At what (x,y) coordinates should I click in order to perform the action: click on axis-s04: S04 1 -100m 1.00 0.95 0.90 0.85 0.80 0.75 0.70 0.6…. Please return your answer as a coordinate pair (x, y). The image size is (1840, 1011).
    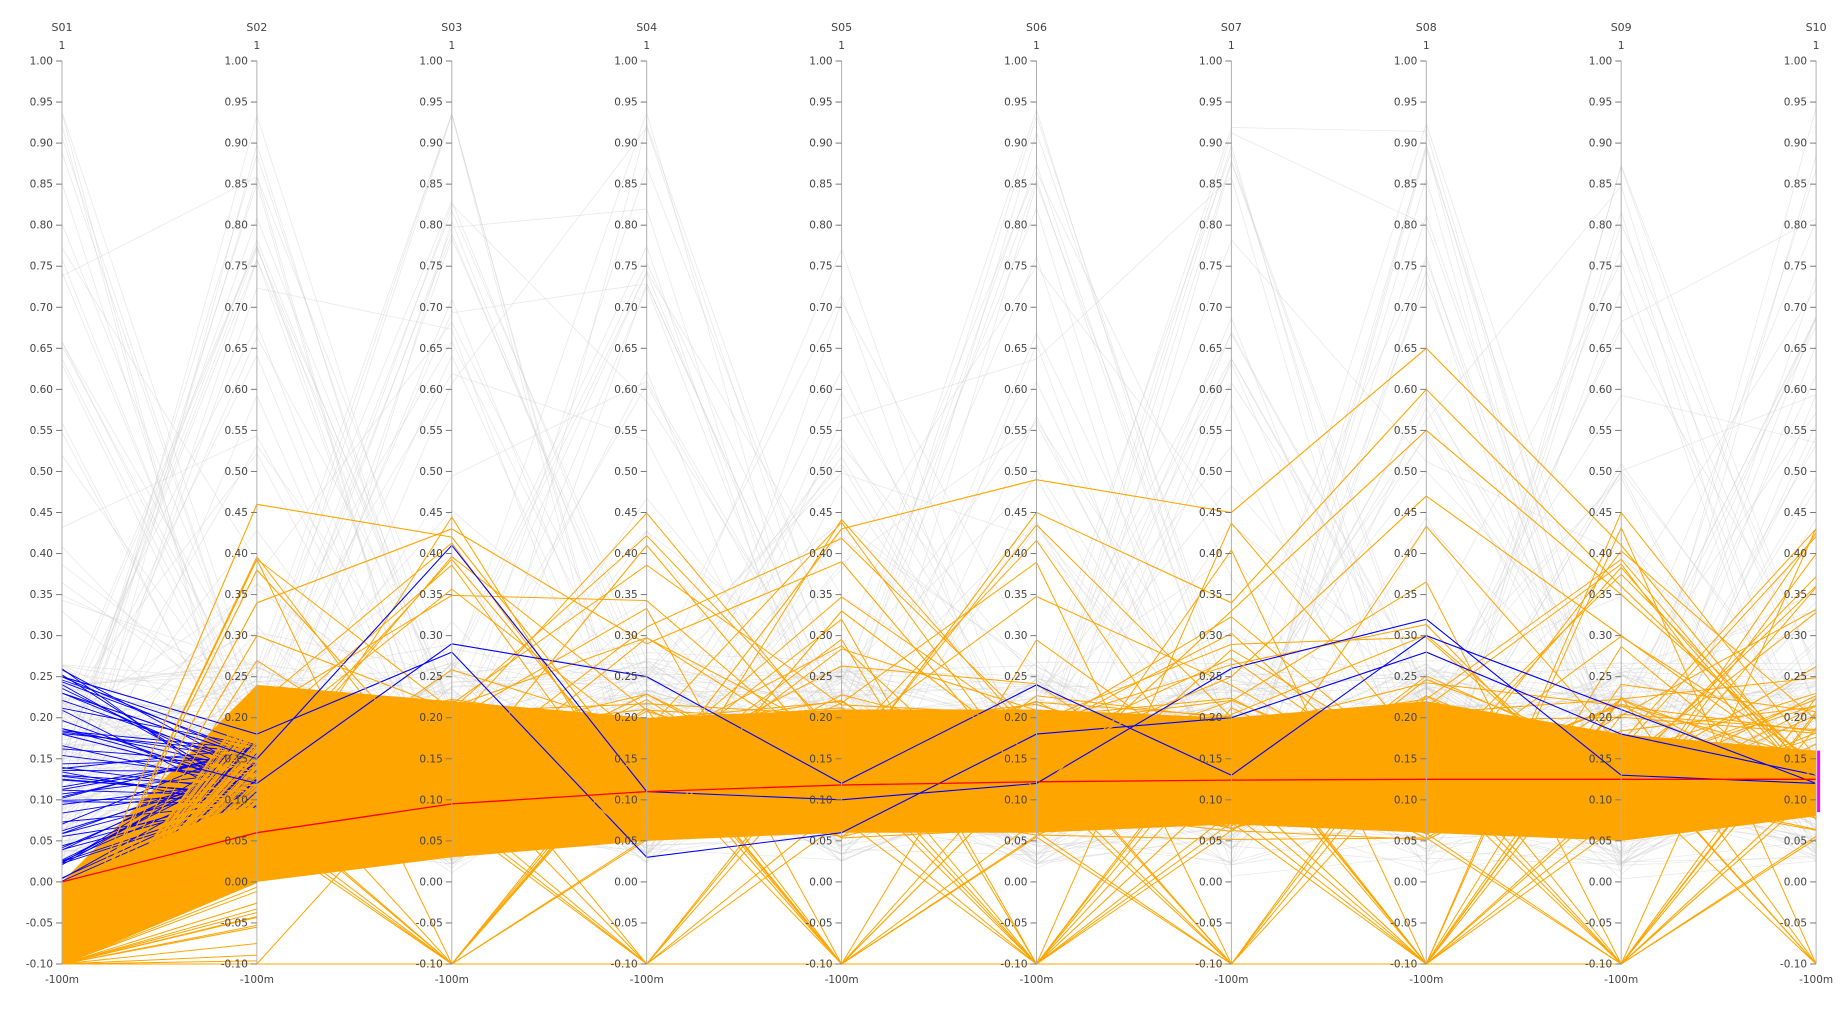
    Looking at the image, I should click on (637, 503).